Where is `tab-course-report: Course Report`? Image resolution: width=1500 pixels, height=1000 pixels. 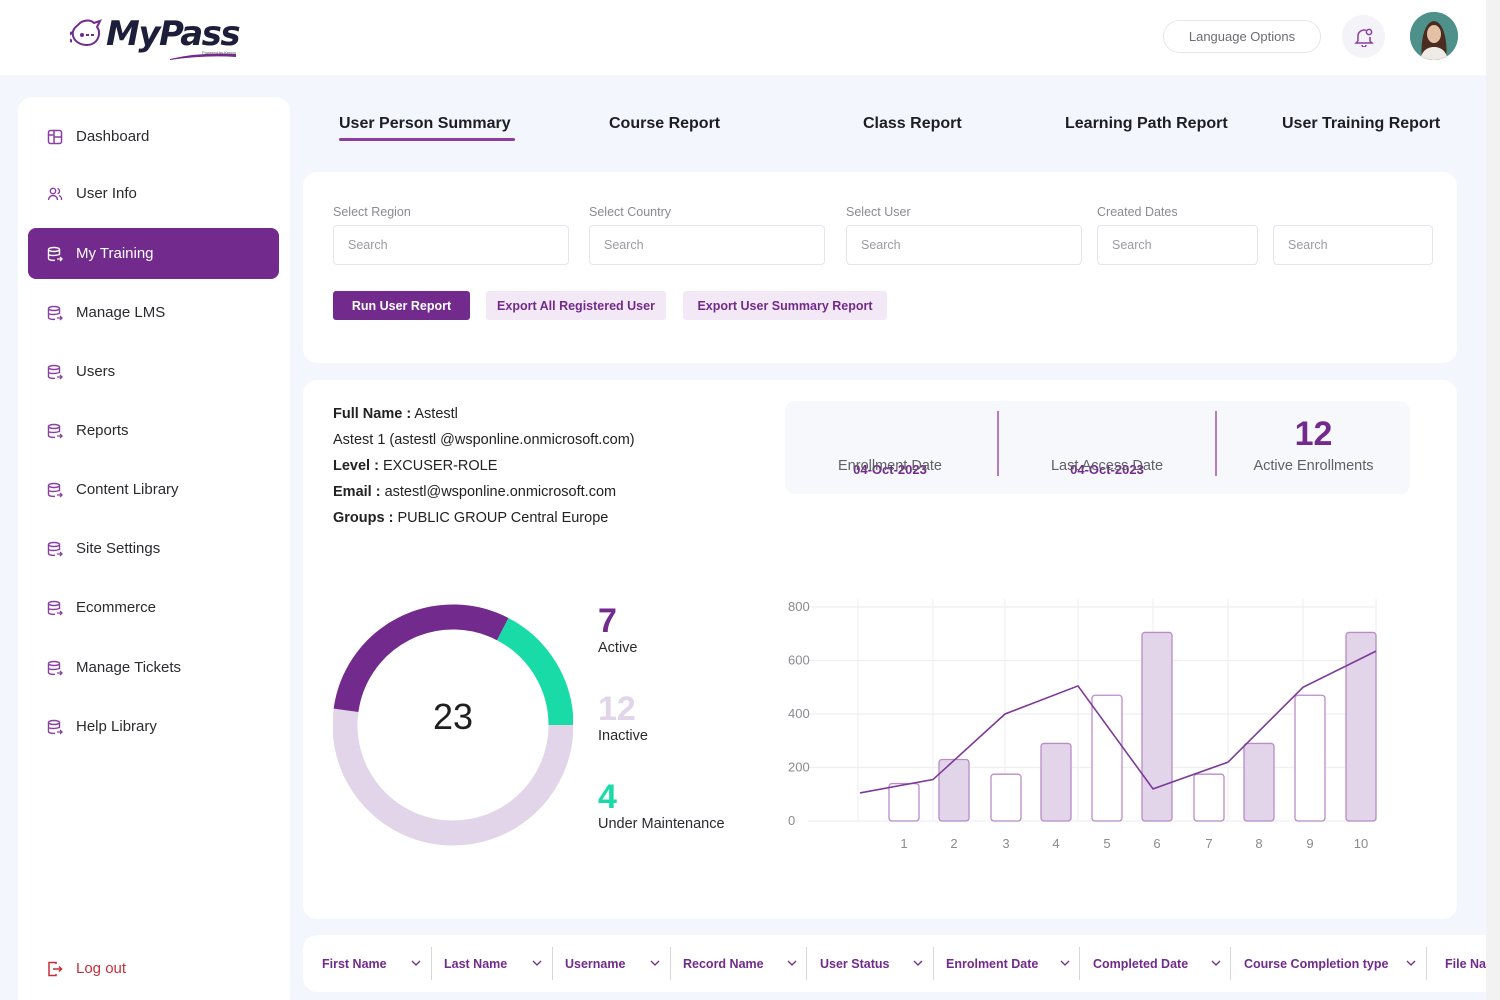
tab-course-report: Course Report is located at coordinates (665, 123).